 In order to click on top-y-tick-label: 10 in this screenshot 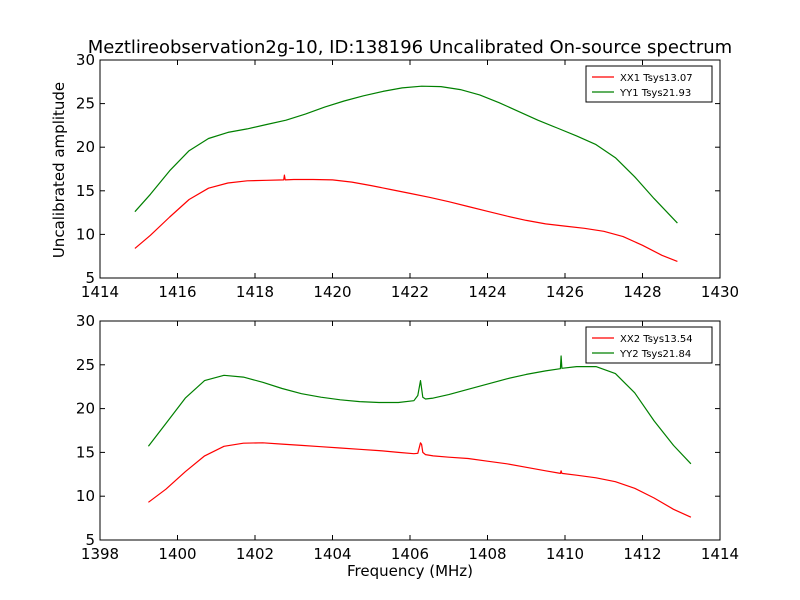, I will do `click(85, 234)`.